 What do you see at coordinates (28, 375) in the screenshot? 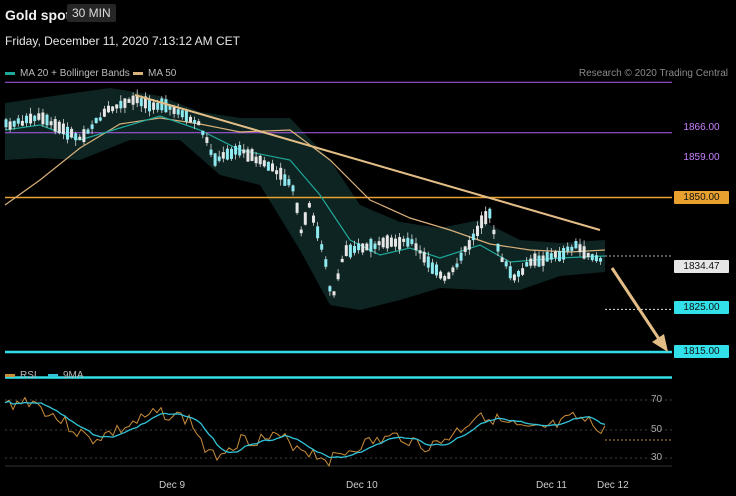
I see `rsi-label: RSI` at bounding box center [28, 375].